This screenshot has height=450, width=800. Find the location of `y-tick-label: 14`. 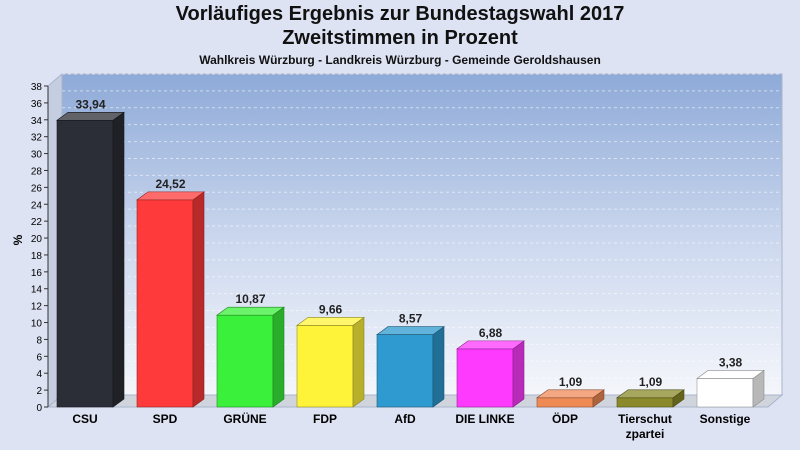

y-tick-label: 14 is located at coordinates (37, 290).